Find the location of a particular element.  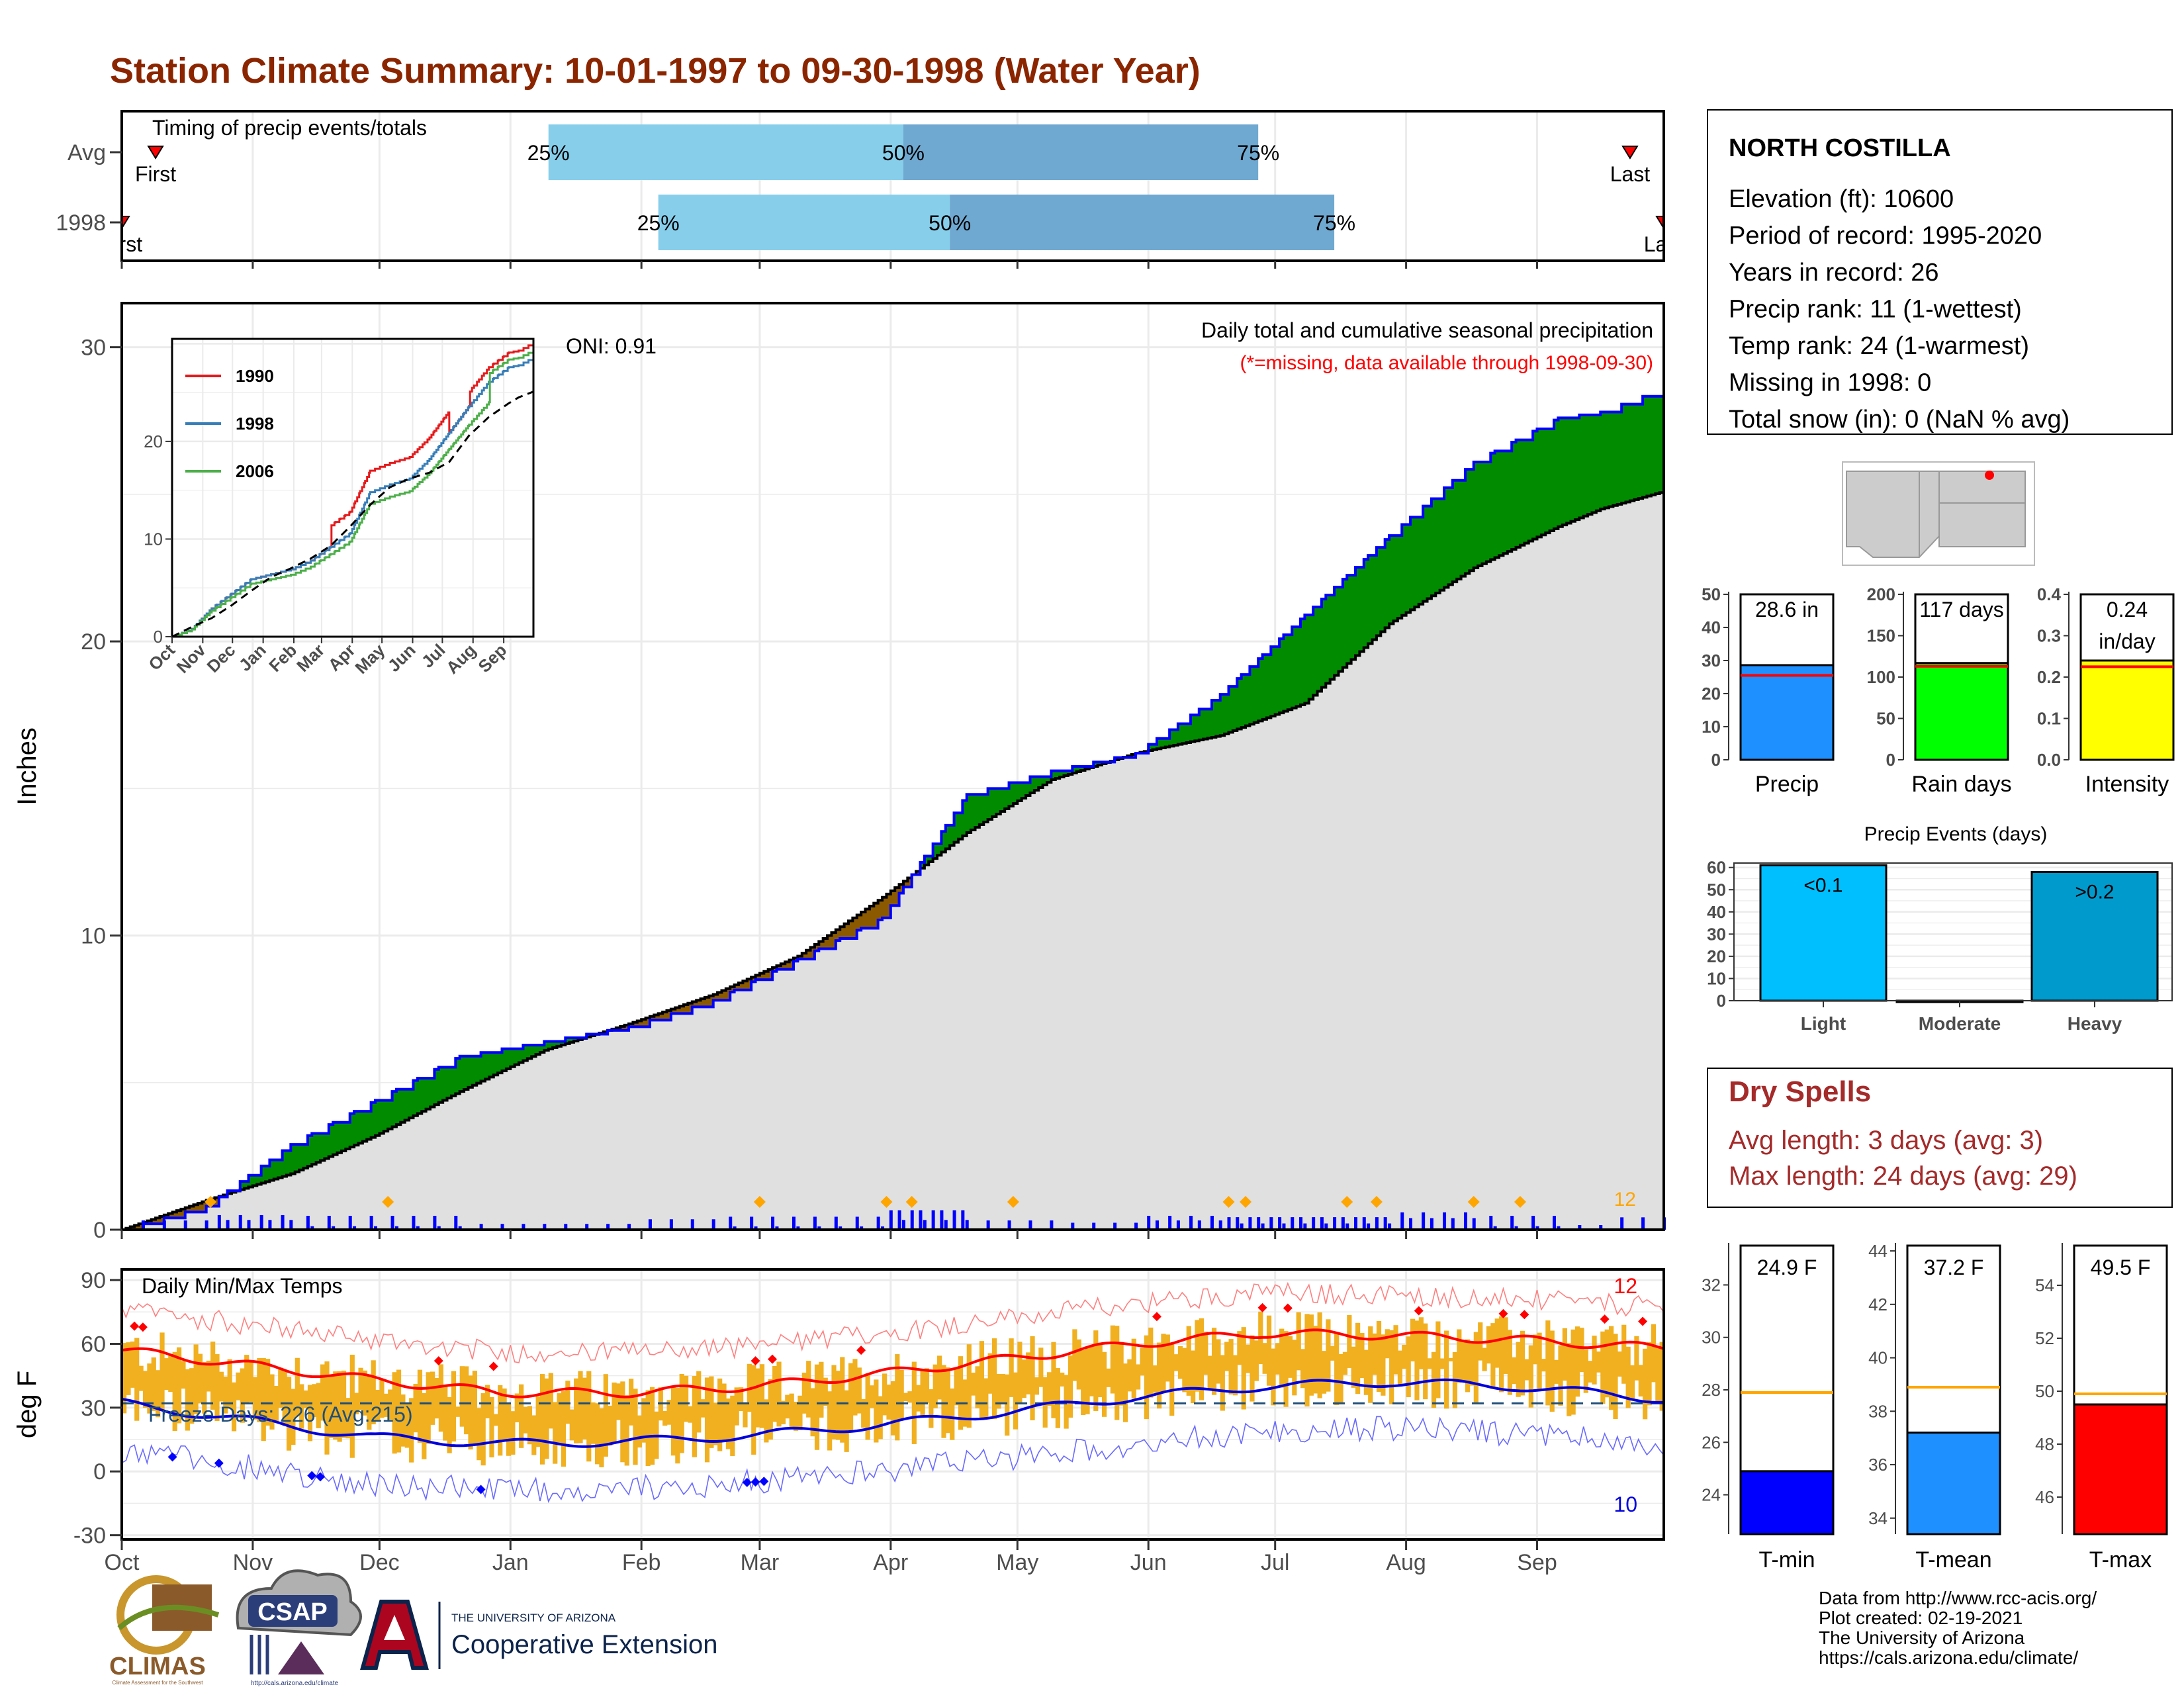

cold-count: 10 is located at coordinates (1625, 1504).